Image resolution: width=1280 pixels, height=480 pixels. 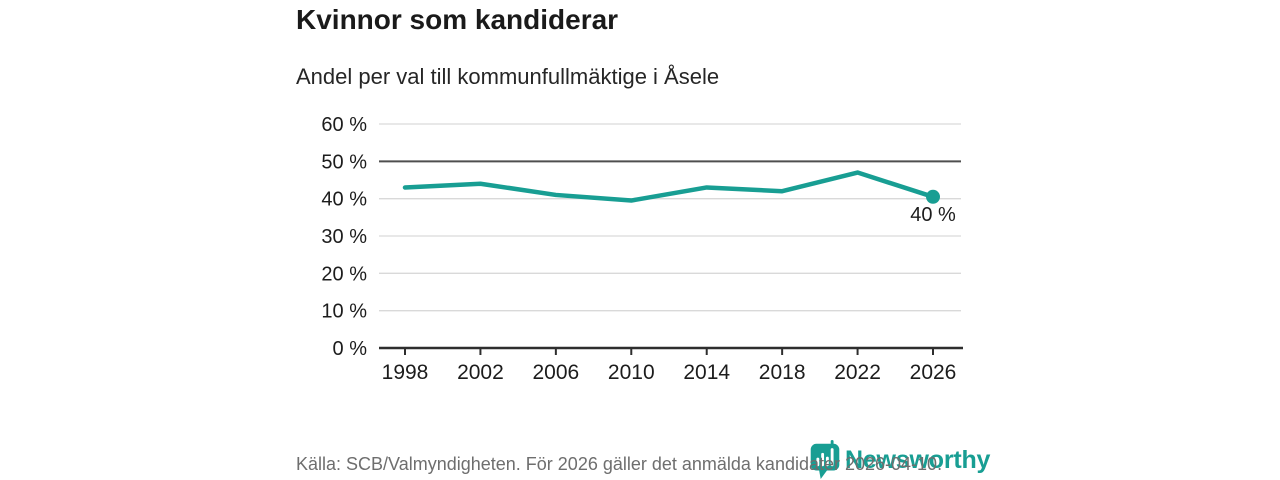 What do you see at coordinates (933, 215) in the screenshot?
I see `last-point-label: 40 %` at bounding box center [933, 215].